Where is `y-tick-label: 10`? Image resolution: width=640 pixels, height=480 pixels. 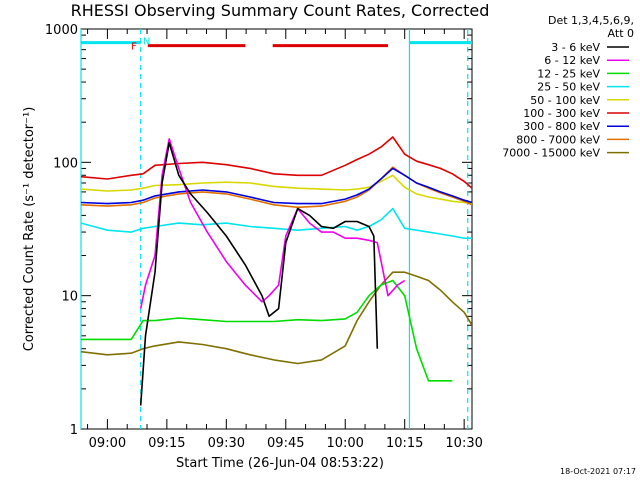 y-tick-label: 10 is located at coordinates (69, 297).